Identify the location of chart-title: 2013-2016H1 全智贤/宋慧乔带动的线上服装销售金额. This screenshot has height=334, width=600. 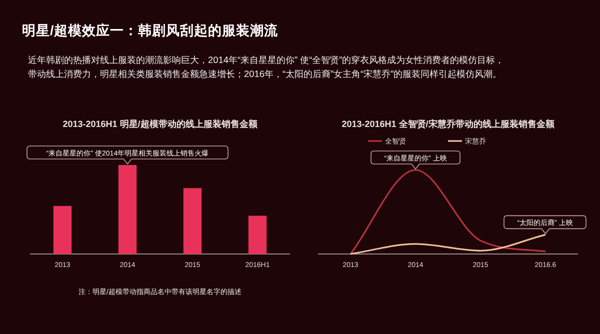
(449, 124).